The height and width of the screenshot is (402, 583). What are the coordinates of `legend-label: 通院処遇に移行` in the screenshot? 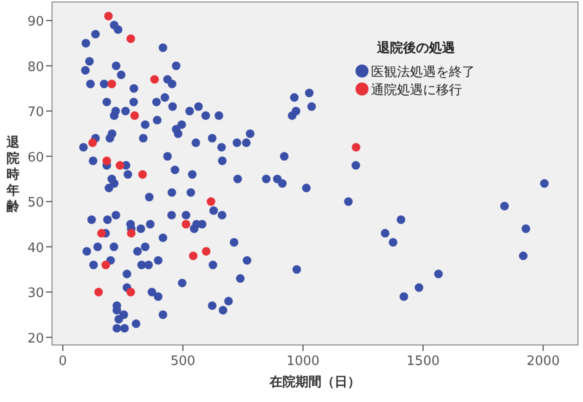 It's located at (416, 90).